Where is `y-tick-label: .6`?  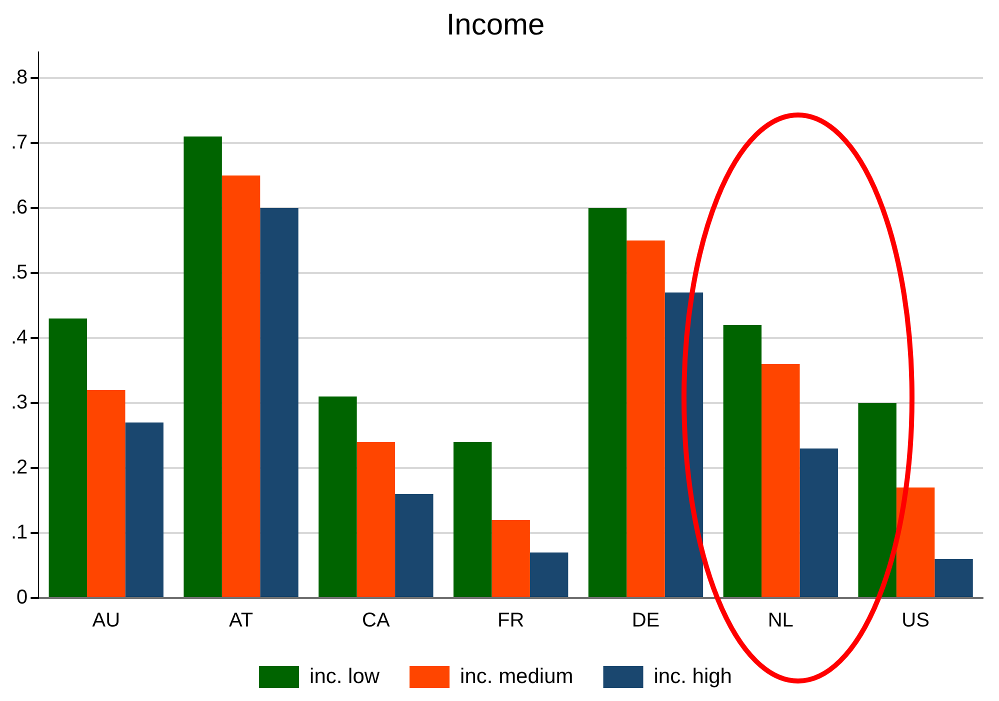
y-tick-label: .6 is located at coordinates (19, 207).